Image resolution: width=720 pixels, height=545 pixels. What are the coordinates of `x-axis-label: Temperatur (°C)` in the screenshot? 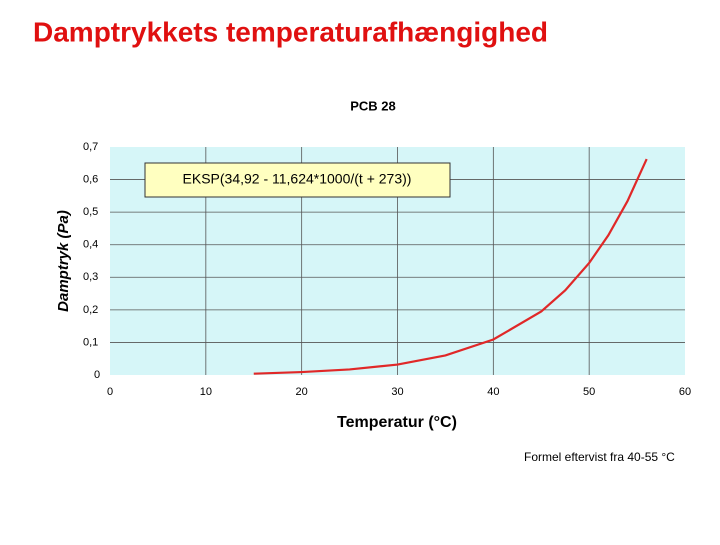 It's located at (397, 422).